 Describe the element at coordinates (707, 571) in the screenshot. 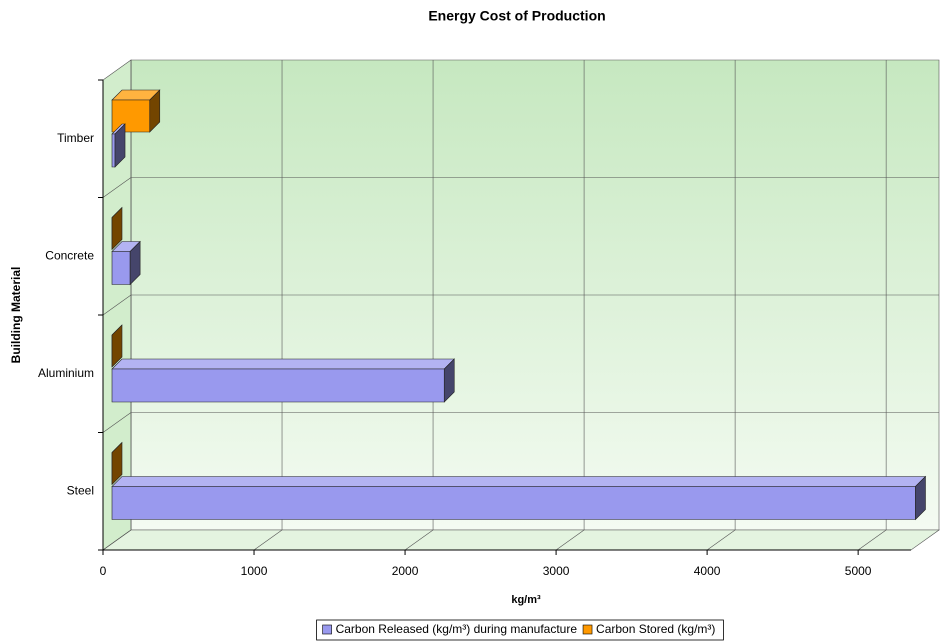

I see `x-tick-label: 4000` at that location.